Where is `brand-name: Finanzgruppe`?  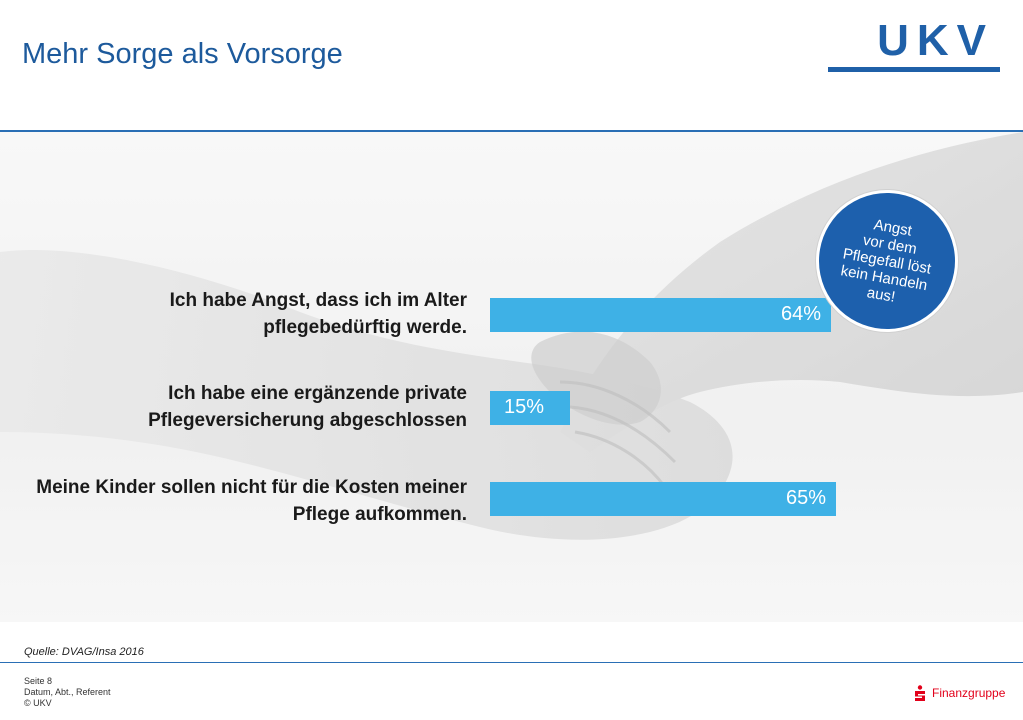 brand-name: Finanzgruppe is located at coordinates (969, 693).